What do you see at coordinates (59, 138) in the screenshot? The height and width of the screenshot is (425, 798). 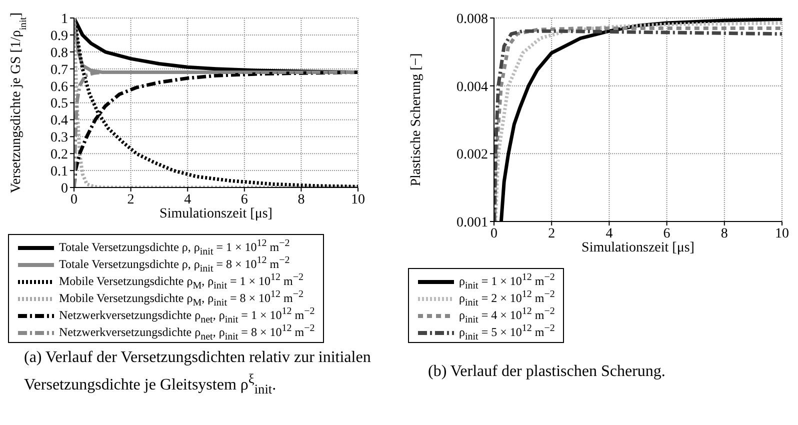 I see `y-tick-label: 0.3` at bounding box center [59, 138].